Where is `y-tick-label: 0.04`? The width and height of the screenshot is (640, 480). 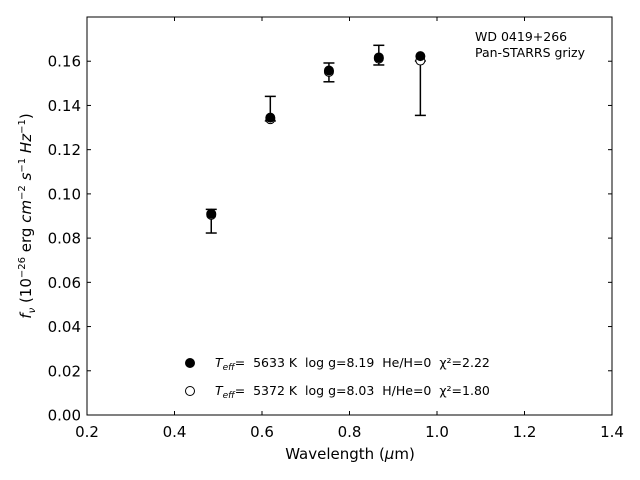 y-tick-label: 0.04 is located at coordinates (64, 327).